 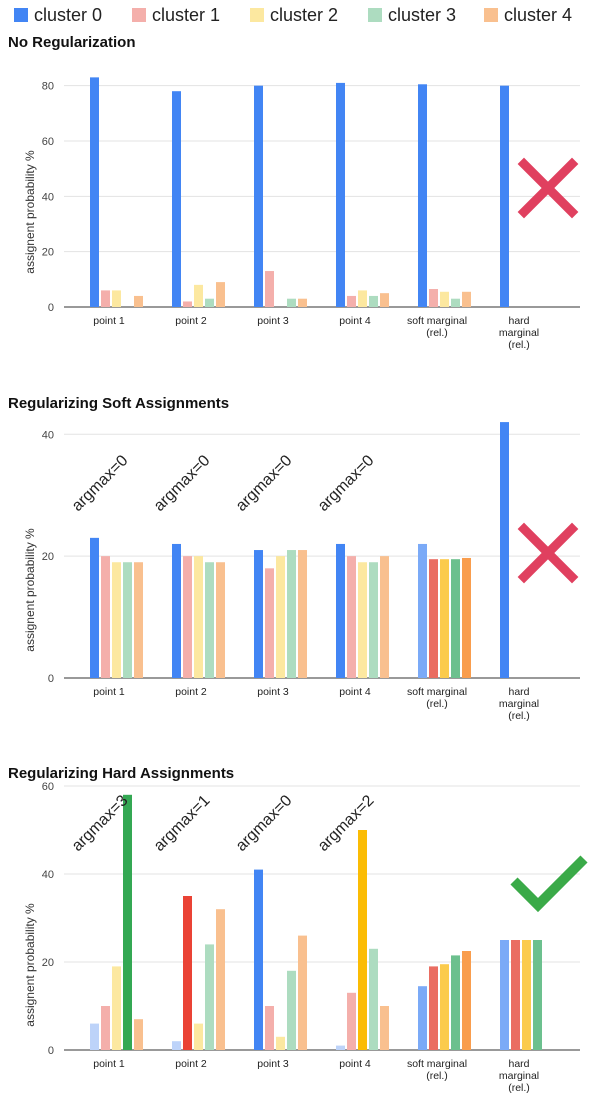 I want to click on legend-label: cluster 0, so click(x=68, y=15).